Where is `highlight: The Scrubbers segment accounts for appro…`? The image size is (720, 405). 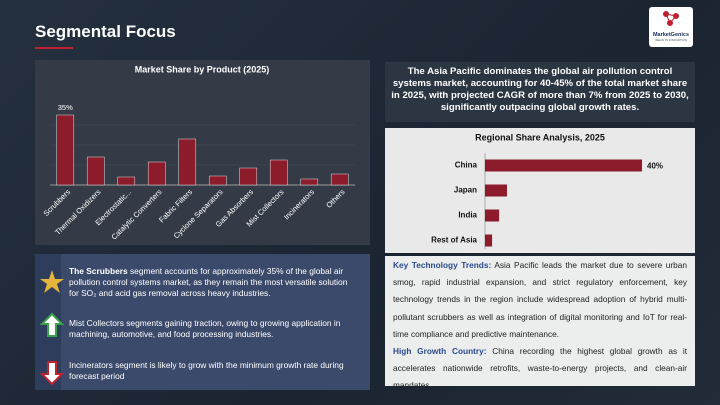
highlight: The Scrubbers segment accounts for appro… is located at coordinates (214, 282).